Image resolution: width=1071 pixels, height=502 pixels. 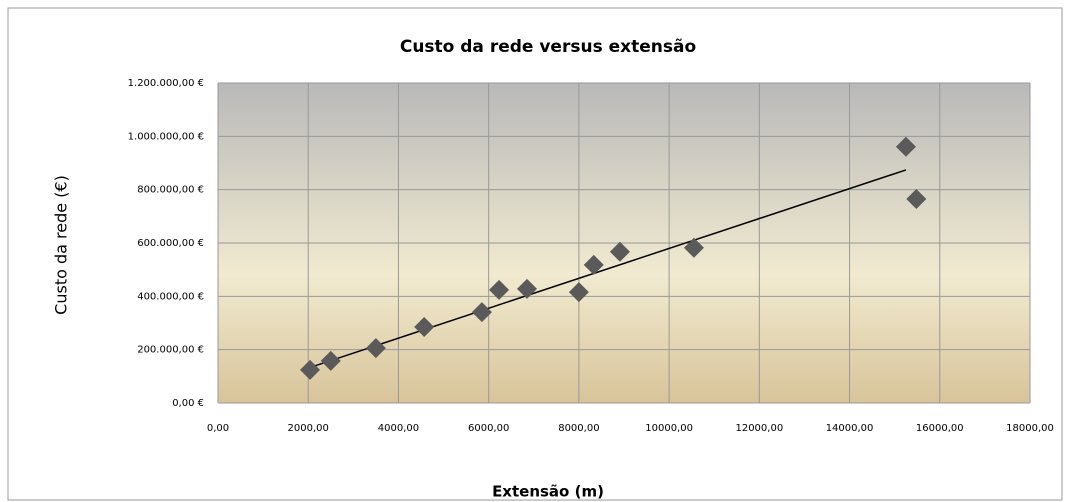 What do you see at coordinates (166, 83) in the screenshot?
I see `y-tick-label: 1.200.000,00 €` at bounding box center [166, 83].